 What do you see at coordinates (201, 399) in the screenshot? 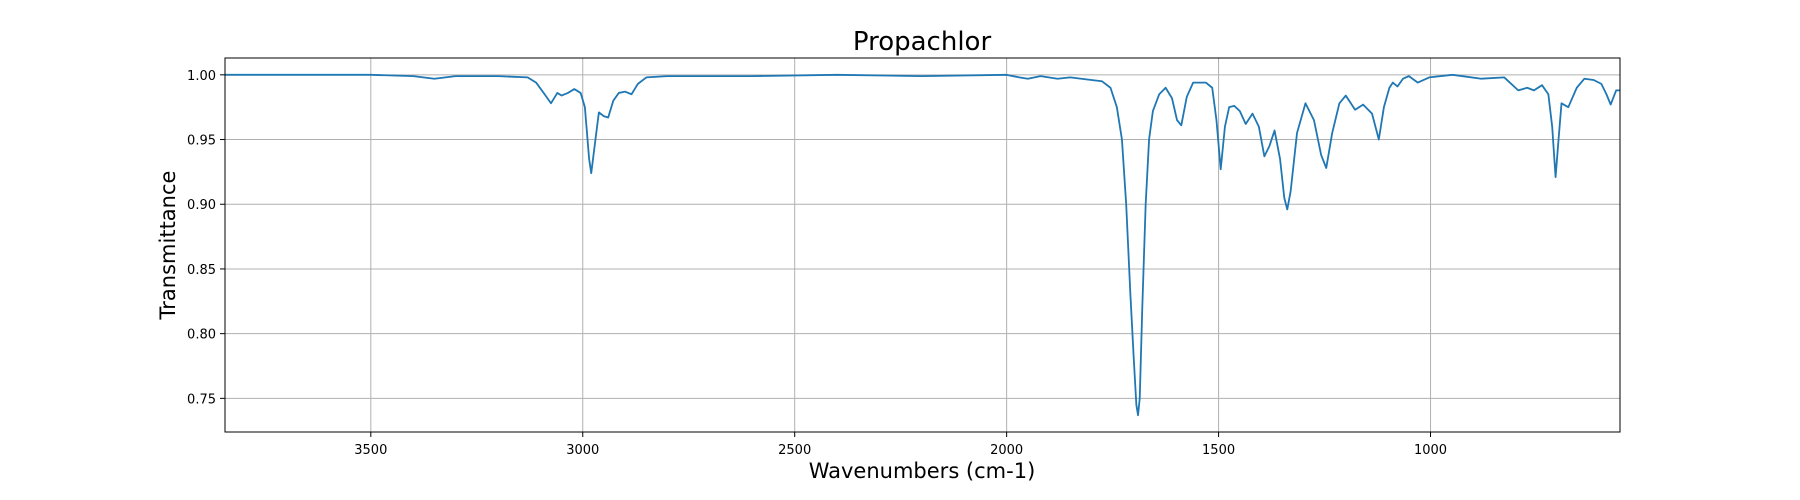
I see `y-tick-label: 0.75` at bounding box center [201, 399].